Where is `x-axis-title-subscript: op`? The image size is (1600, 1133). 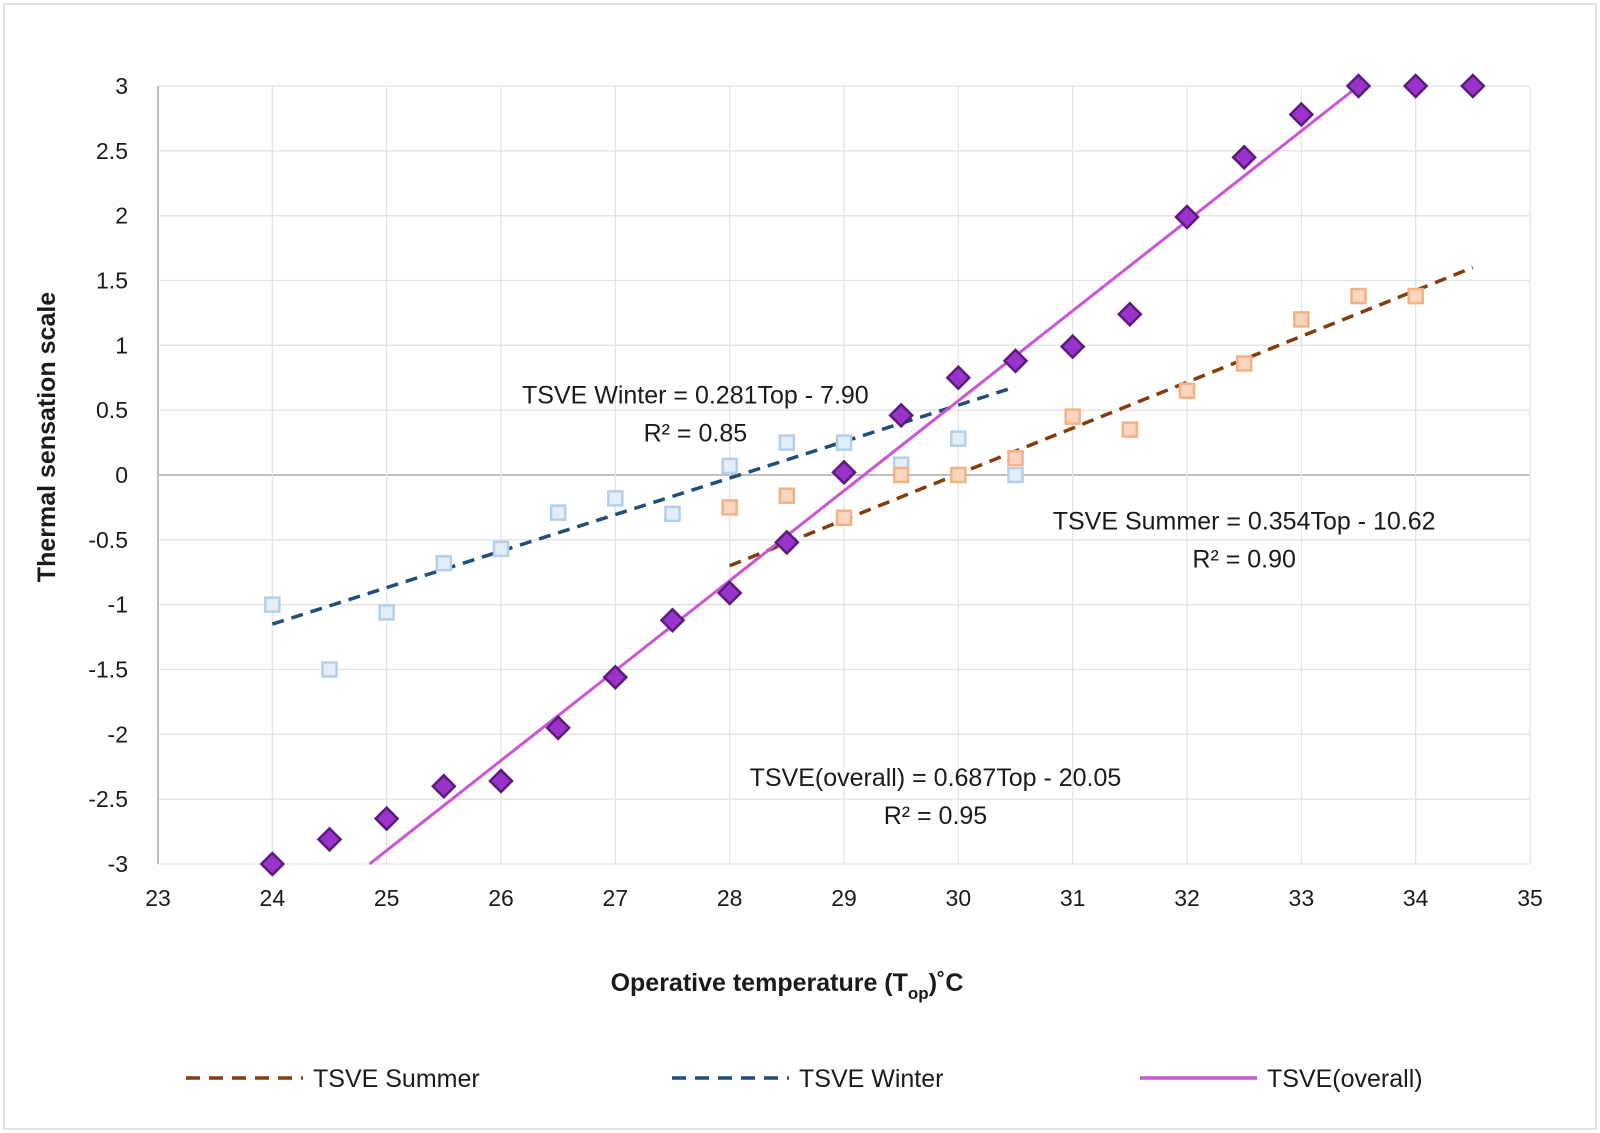 x-axis-title-subscript: op is located at coordinates (918, 993).